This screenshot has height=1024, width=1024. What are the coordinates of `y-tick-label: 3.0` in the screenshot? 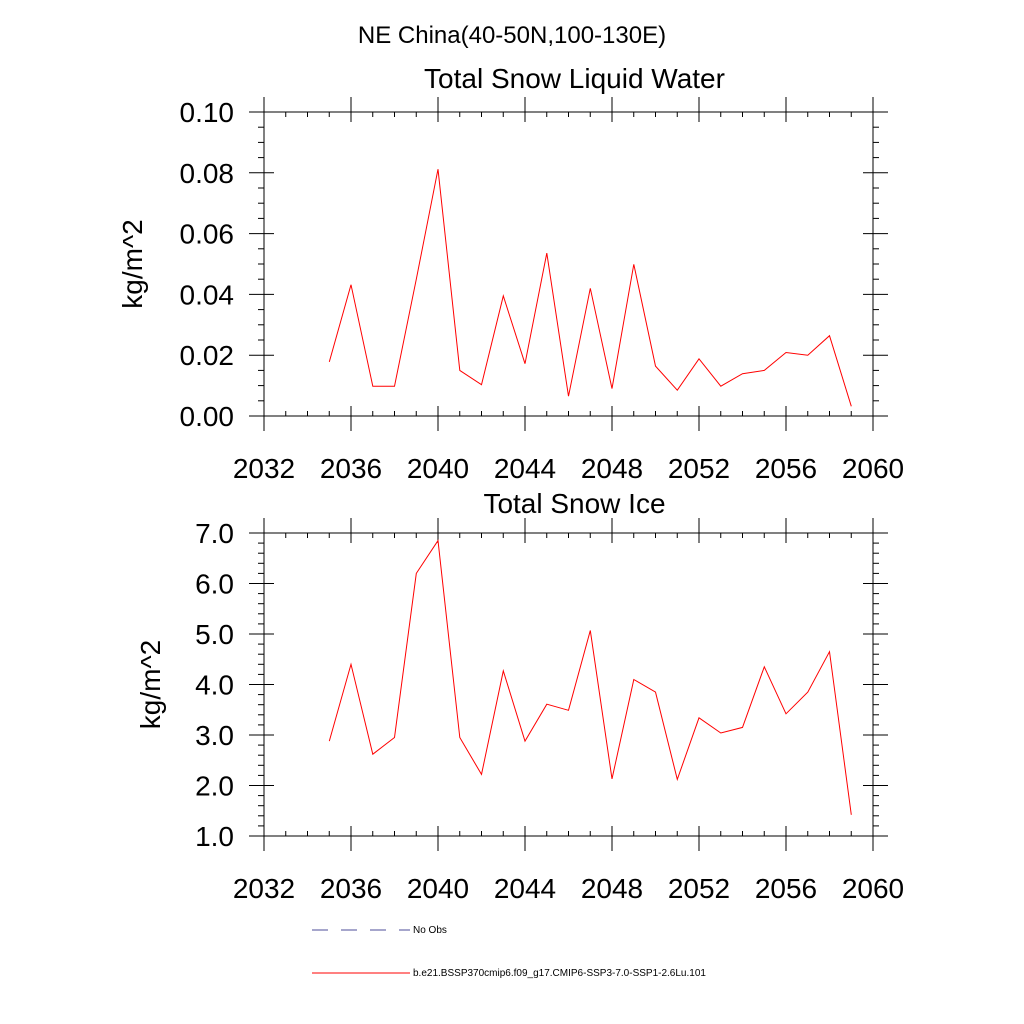 It's located at (214, 735).